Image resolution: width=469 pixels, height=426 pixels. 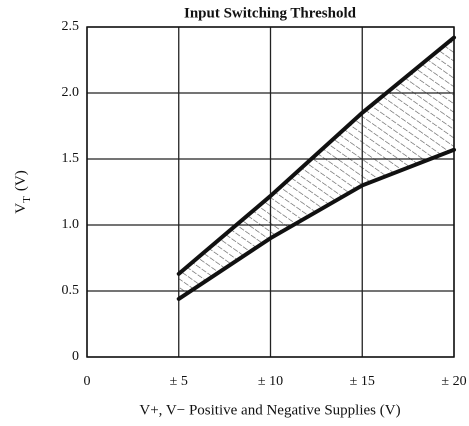 I want to click on y-tick-label: 1.0, so click(x=71, y=224).